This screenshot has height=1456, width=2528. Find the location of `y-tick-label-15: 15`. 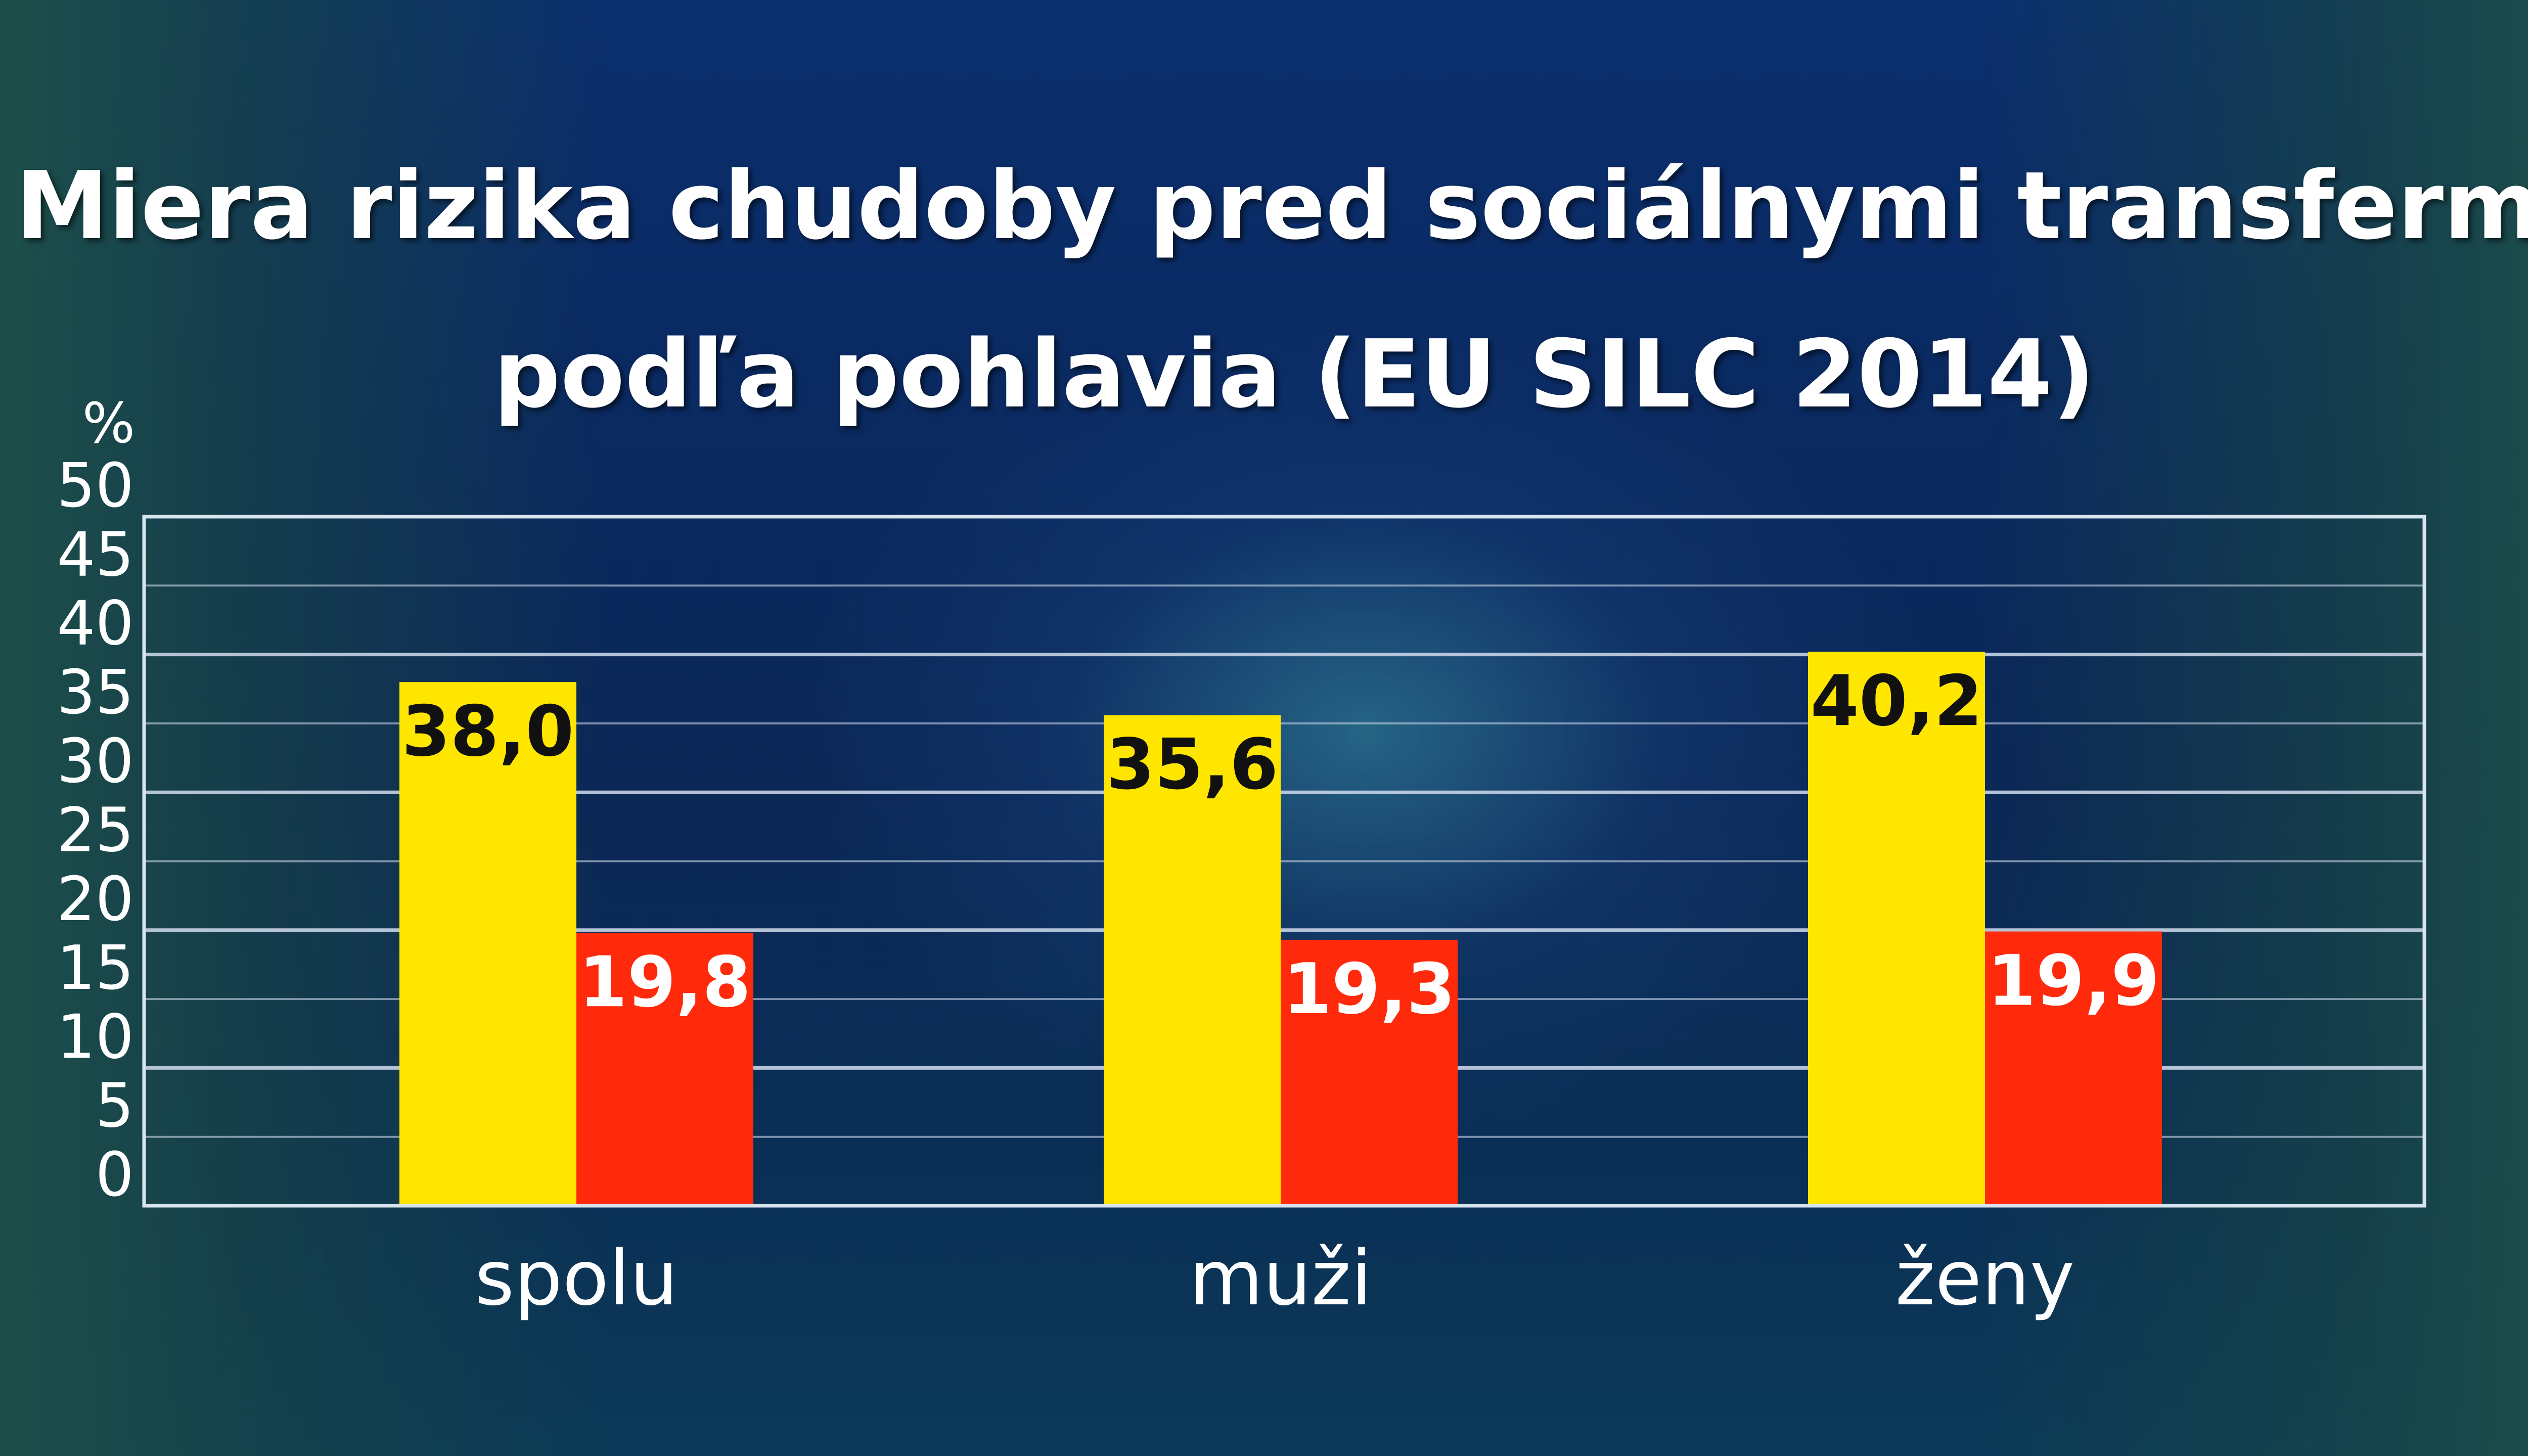

y-tick-label-15: 15 is located at coordinates (96, 968).